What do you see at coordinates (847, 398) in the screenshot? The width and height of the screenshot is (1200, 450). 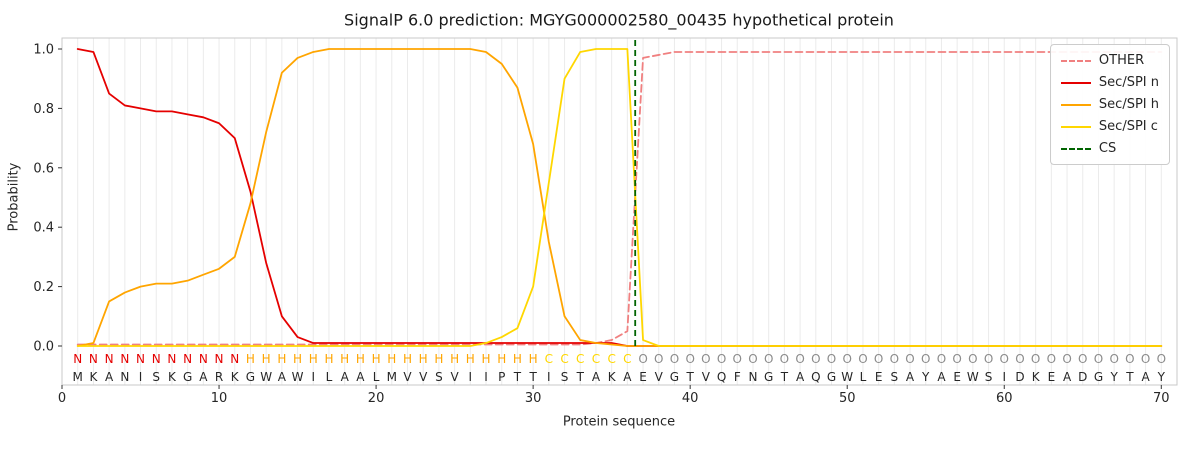 I see `x-tick-label: 50` at bounding box center [847, 398].